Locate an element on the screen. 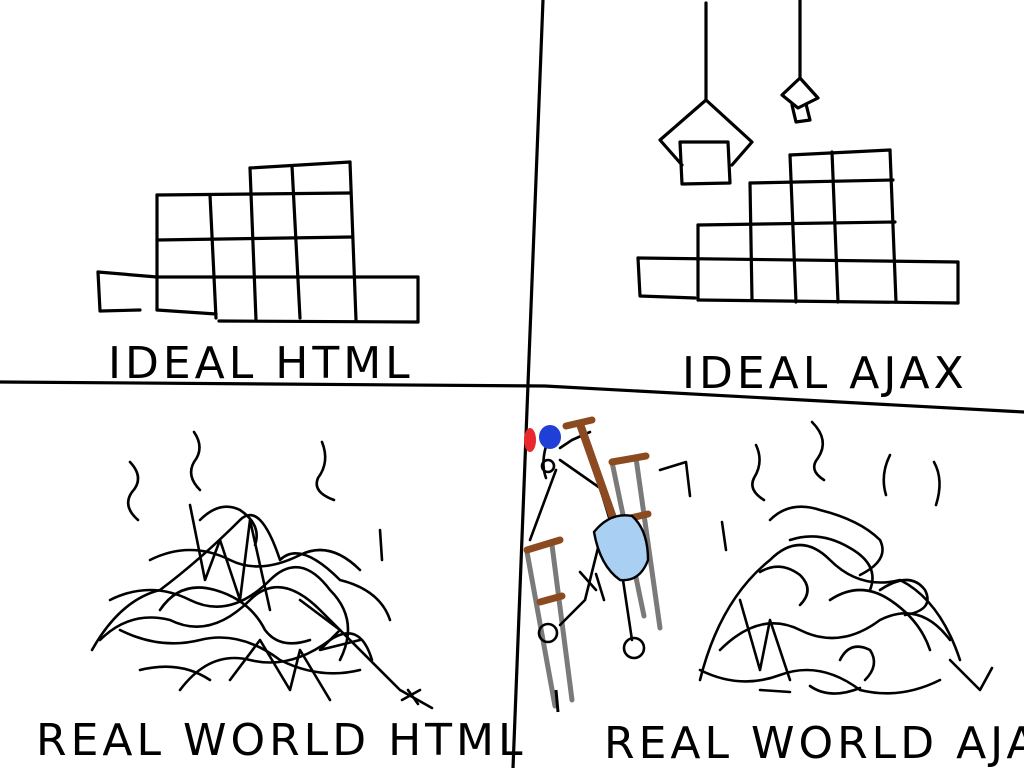 This screenshot has width=1024, height=768. vertical-divider is located at coordinates (528, 384).